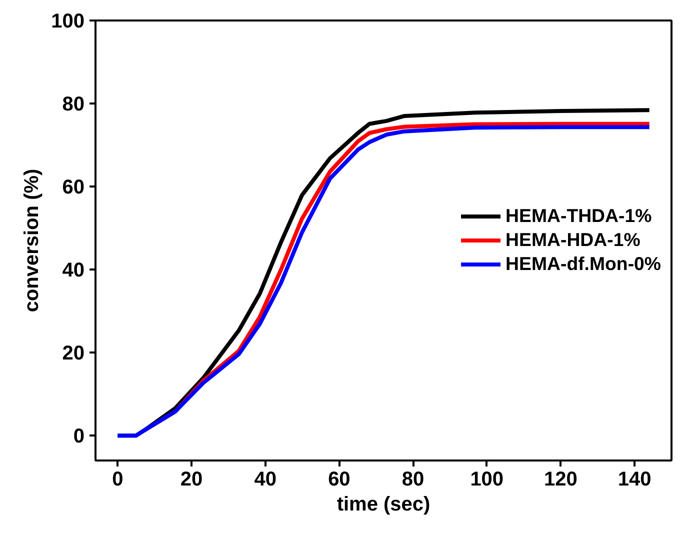 The width and height of the screenshot is (696, 535). What do you see at coordinates (339, 479) in the screenshot?
I see `x-tick-label: 60` at bounding box center [339, 479].